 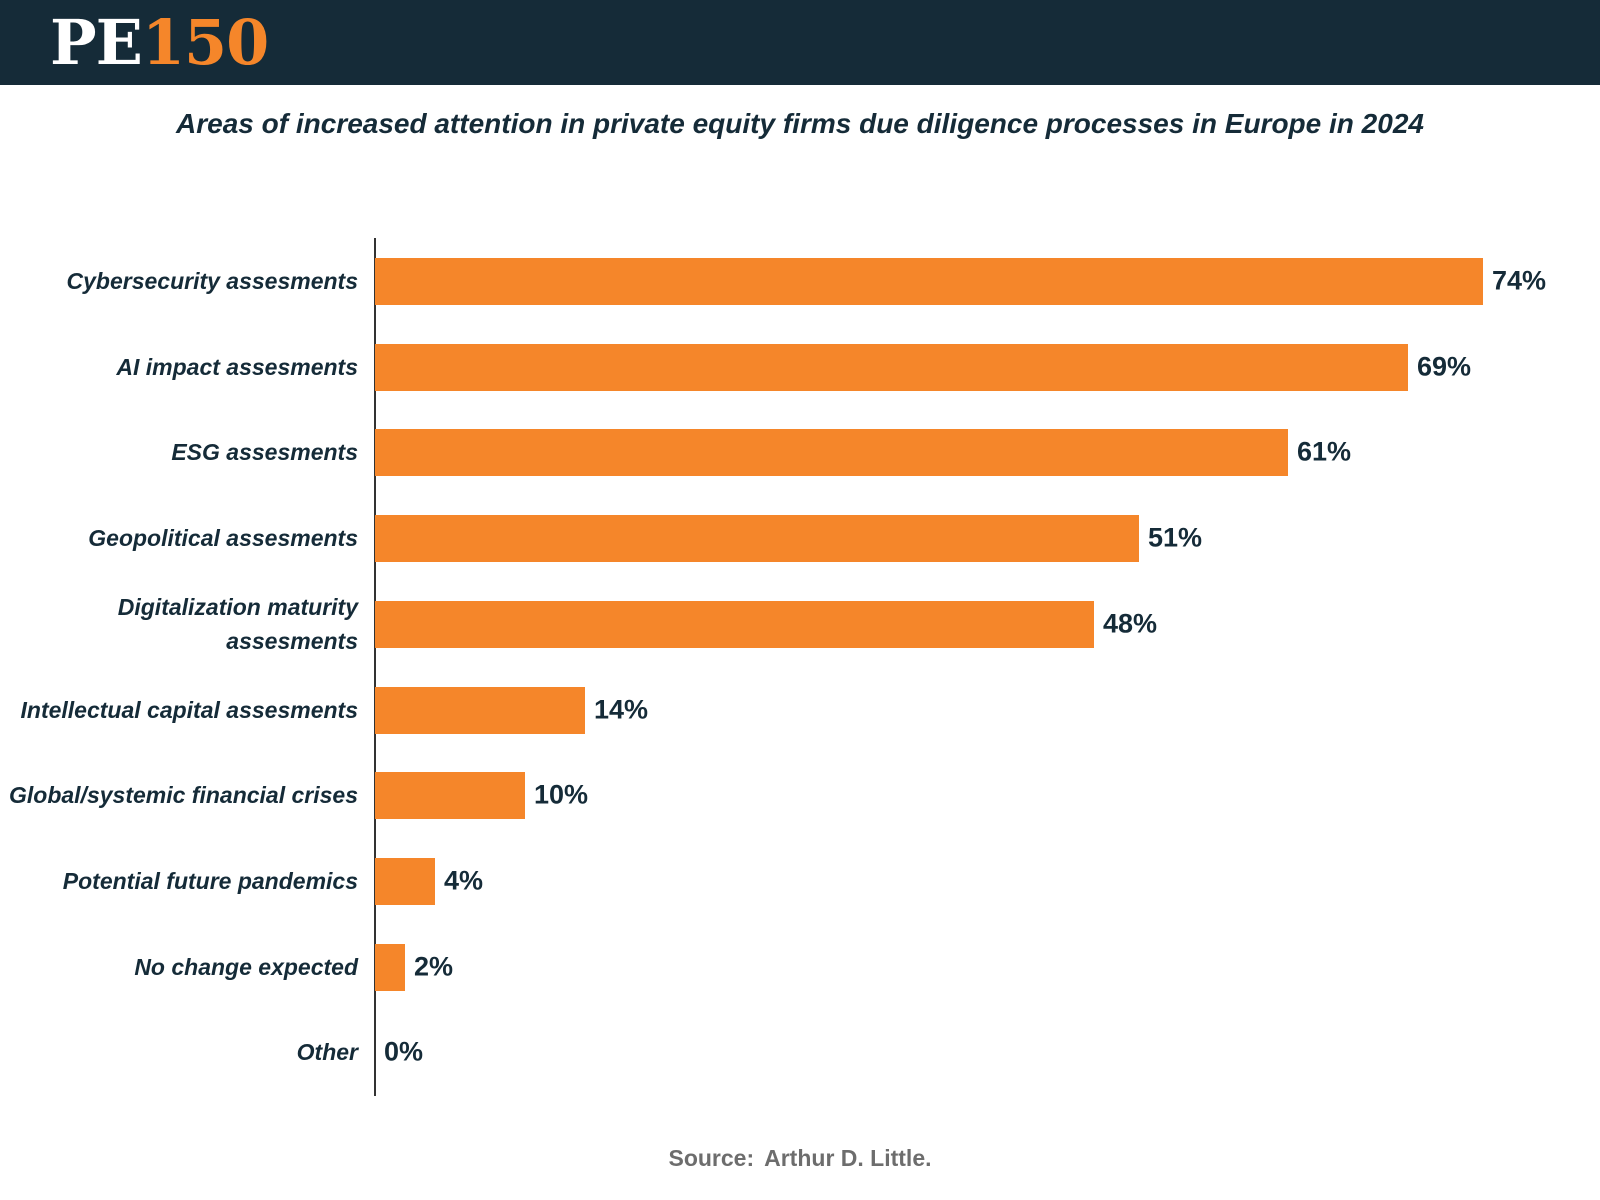 What do you see at coordinates (434, 966) in the screenshot?
I see `data-label: 2%` at bounding box center [434, 966].